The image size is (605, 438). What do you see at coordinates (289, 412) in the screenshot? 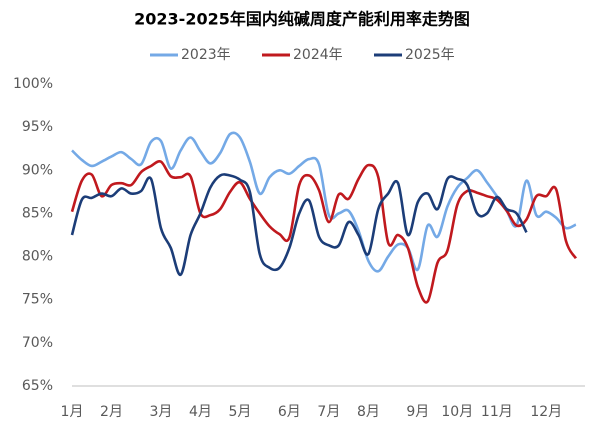
I see `x-tick-label: 6月` at bounding box center [289, 412].